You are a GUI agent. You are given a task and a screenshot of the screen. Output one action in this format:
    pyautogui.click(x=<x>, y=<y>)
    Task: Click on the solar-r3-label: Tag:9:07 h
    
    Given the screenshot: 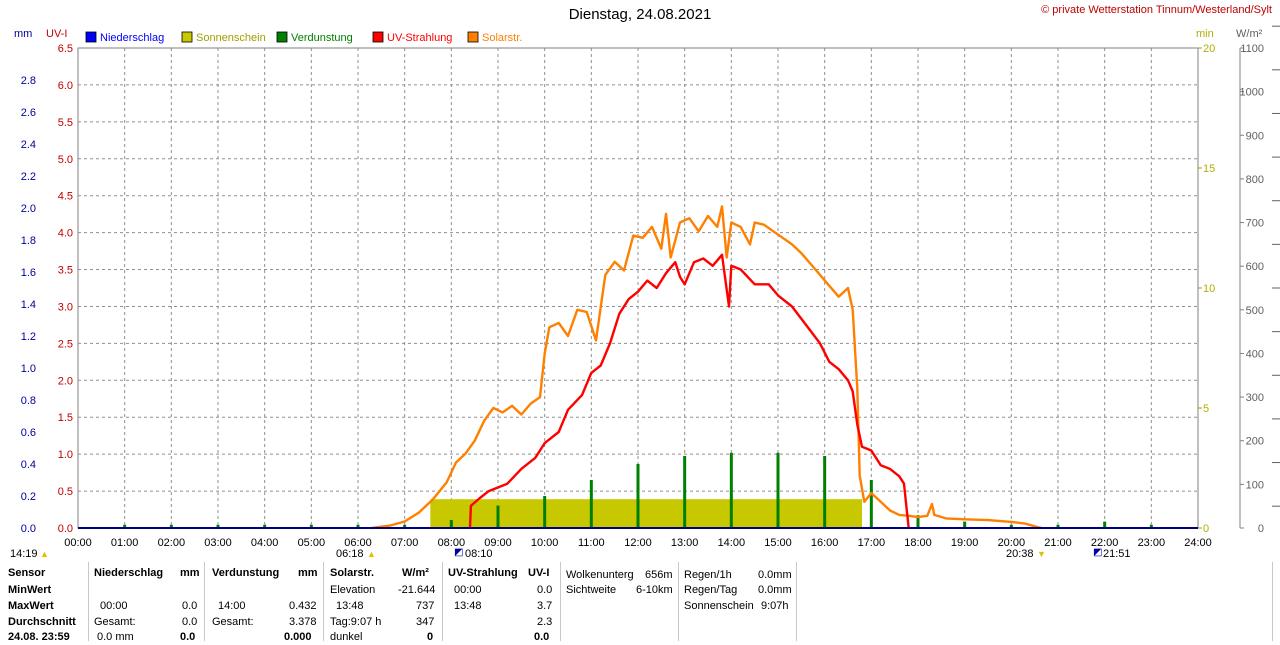 What is the action you would take?
    pyautogui.click(x=356, y=622)
    